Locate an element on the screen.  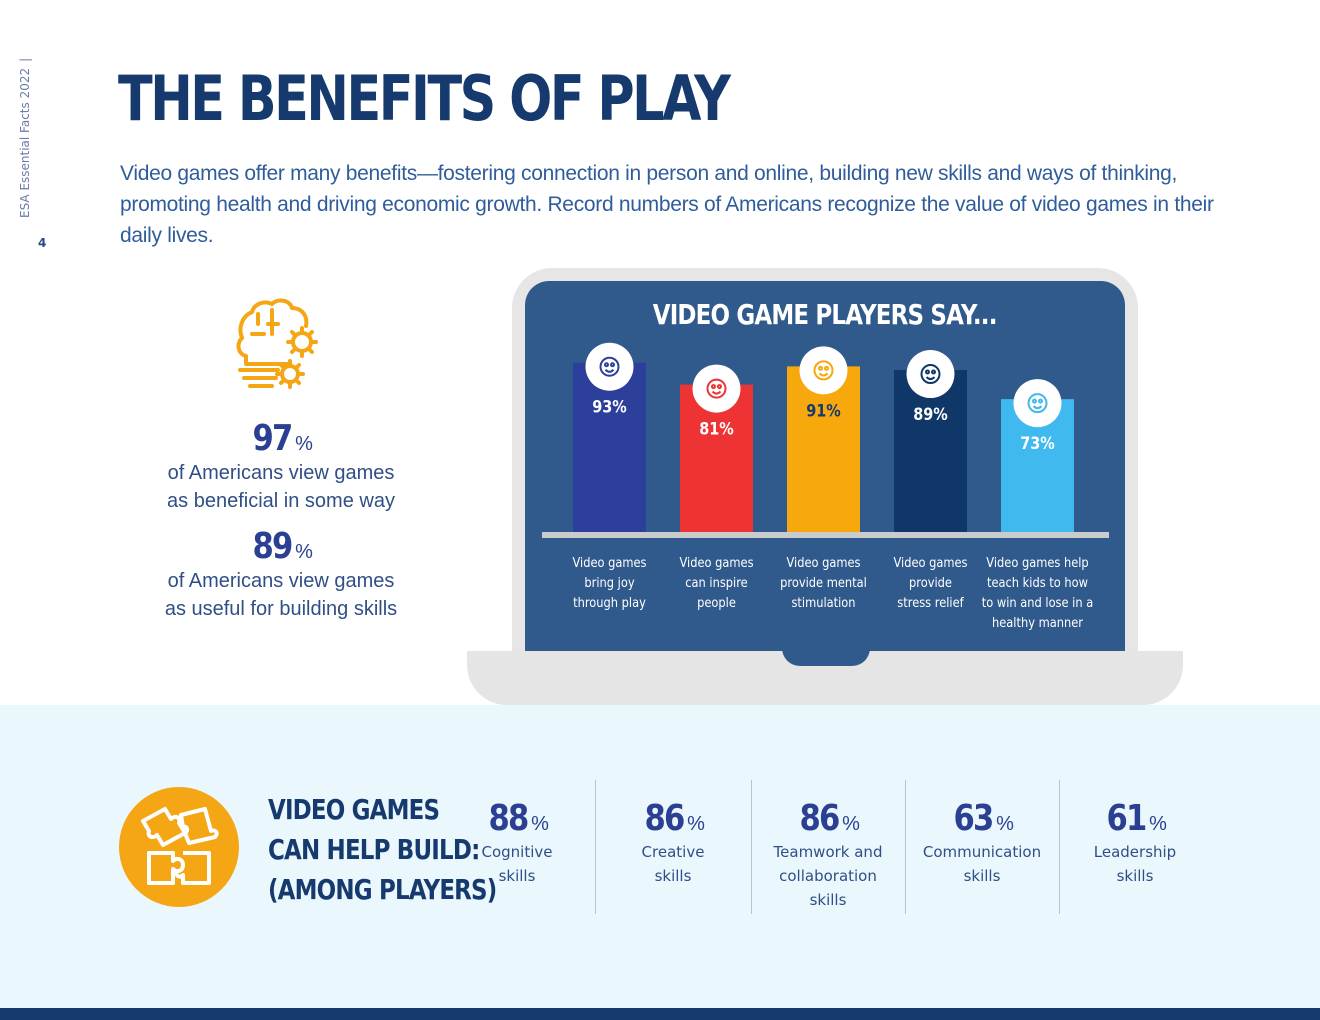
category-label: provide is located at coordinates (930, 582).